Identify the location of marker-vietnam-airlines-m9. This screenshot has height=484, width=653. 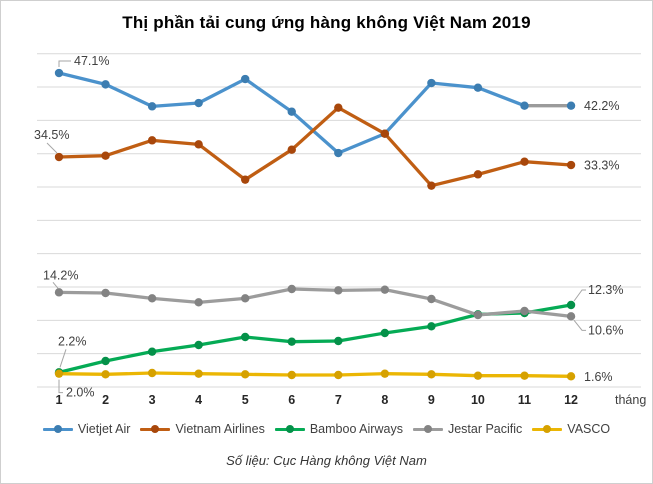
(431, 185).